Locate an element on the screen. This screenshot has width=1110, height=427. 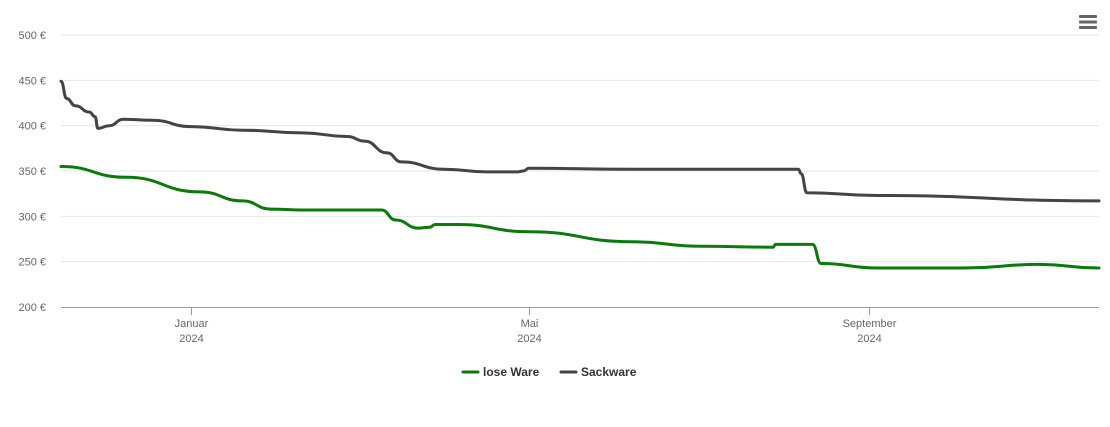
legend: lose Ware Sackware is located at coordinates (549, 372).